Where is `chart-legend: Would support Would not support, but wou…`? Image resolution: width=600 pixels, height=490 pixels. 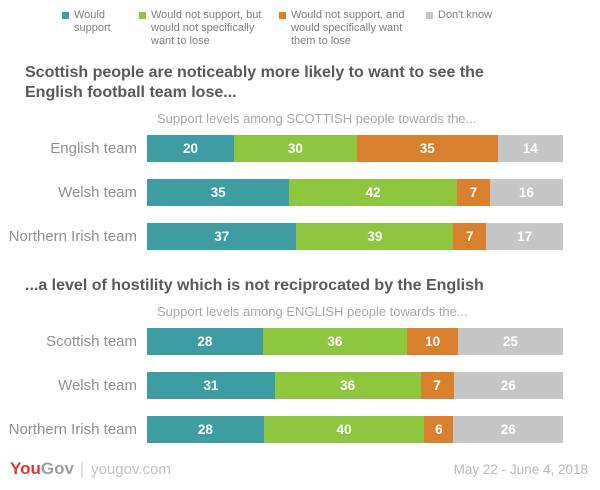 chart-legend: Would support Would not support, but wou… is located at coordinates (300, 24).